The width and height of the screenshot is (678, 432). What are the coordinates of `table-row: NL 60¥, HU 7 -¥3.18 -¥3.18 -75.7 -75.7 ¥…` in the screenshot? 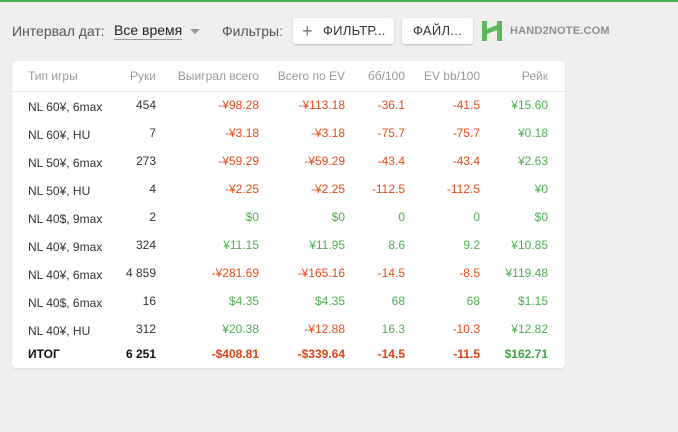 It's located at (288, 133).